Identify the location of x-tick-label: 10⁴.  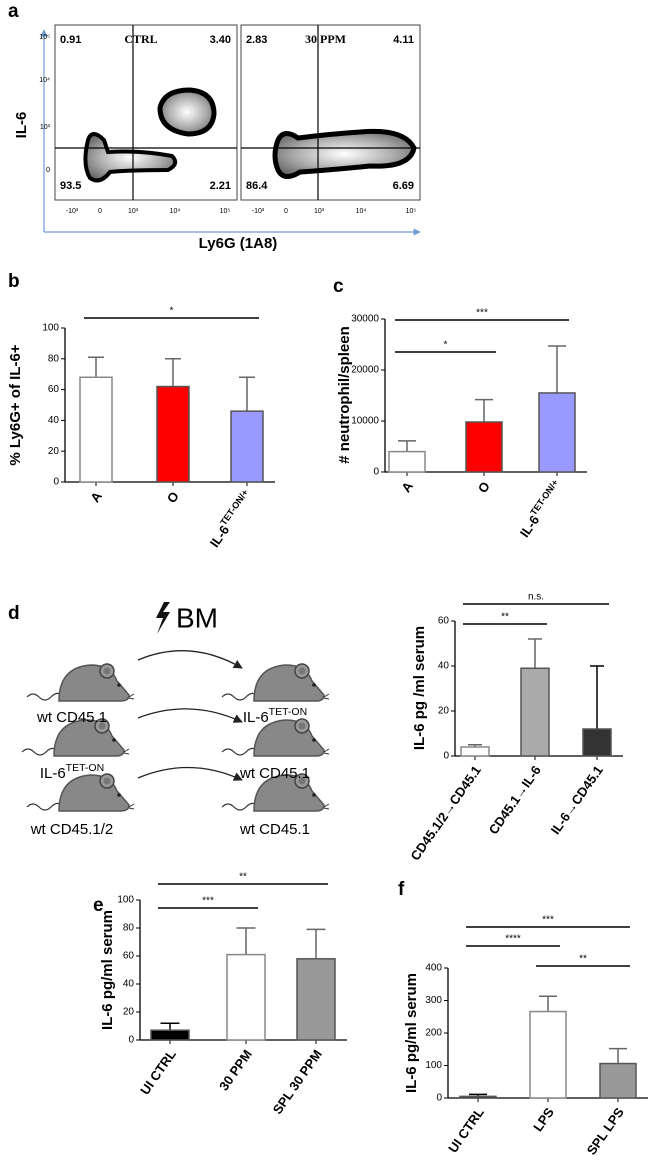
(361, 211).